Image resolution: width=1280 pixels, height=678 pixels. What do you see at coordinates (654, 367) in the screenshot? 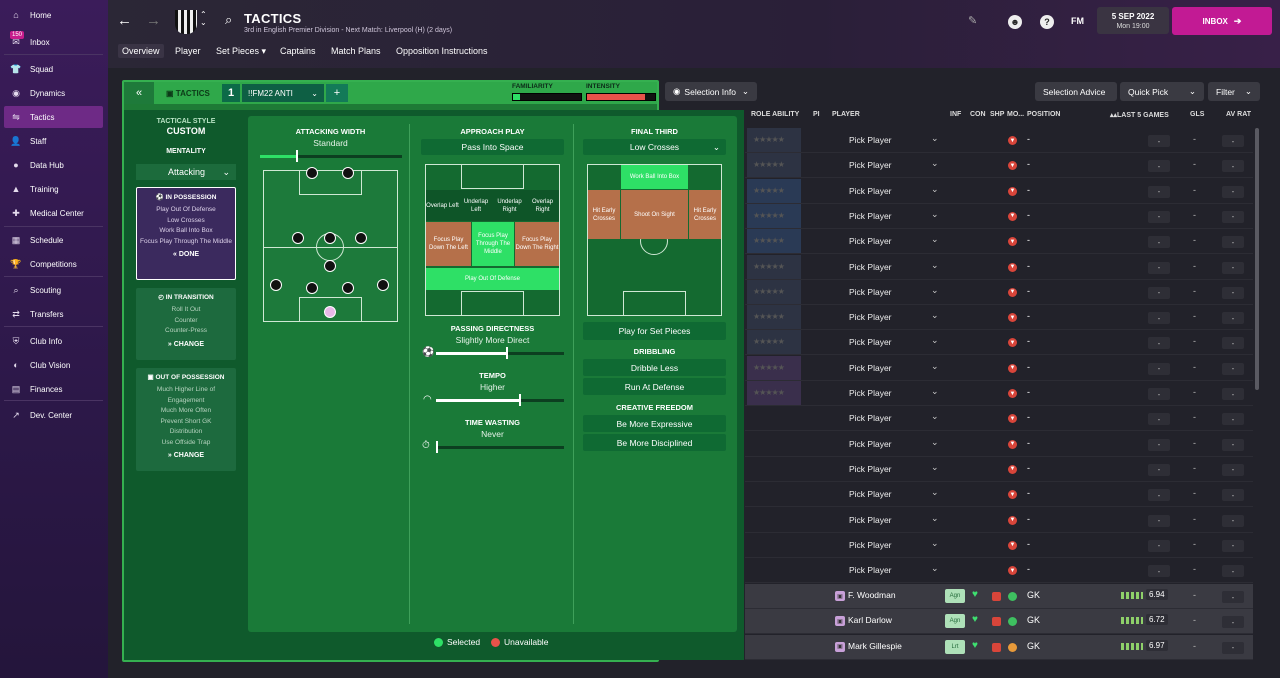
I see `dribble-less-button: Dribble Less` at bounding box center [654, 367].